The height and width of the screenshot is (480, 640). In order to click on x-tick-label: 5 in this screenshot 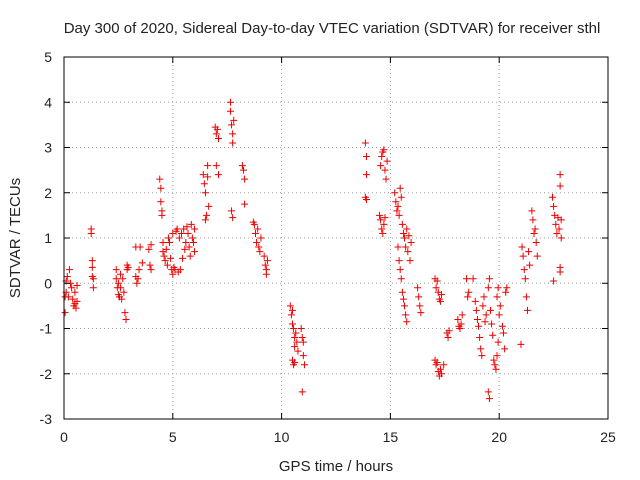, I will do `click(173, 437)`.